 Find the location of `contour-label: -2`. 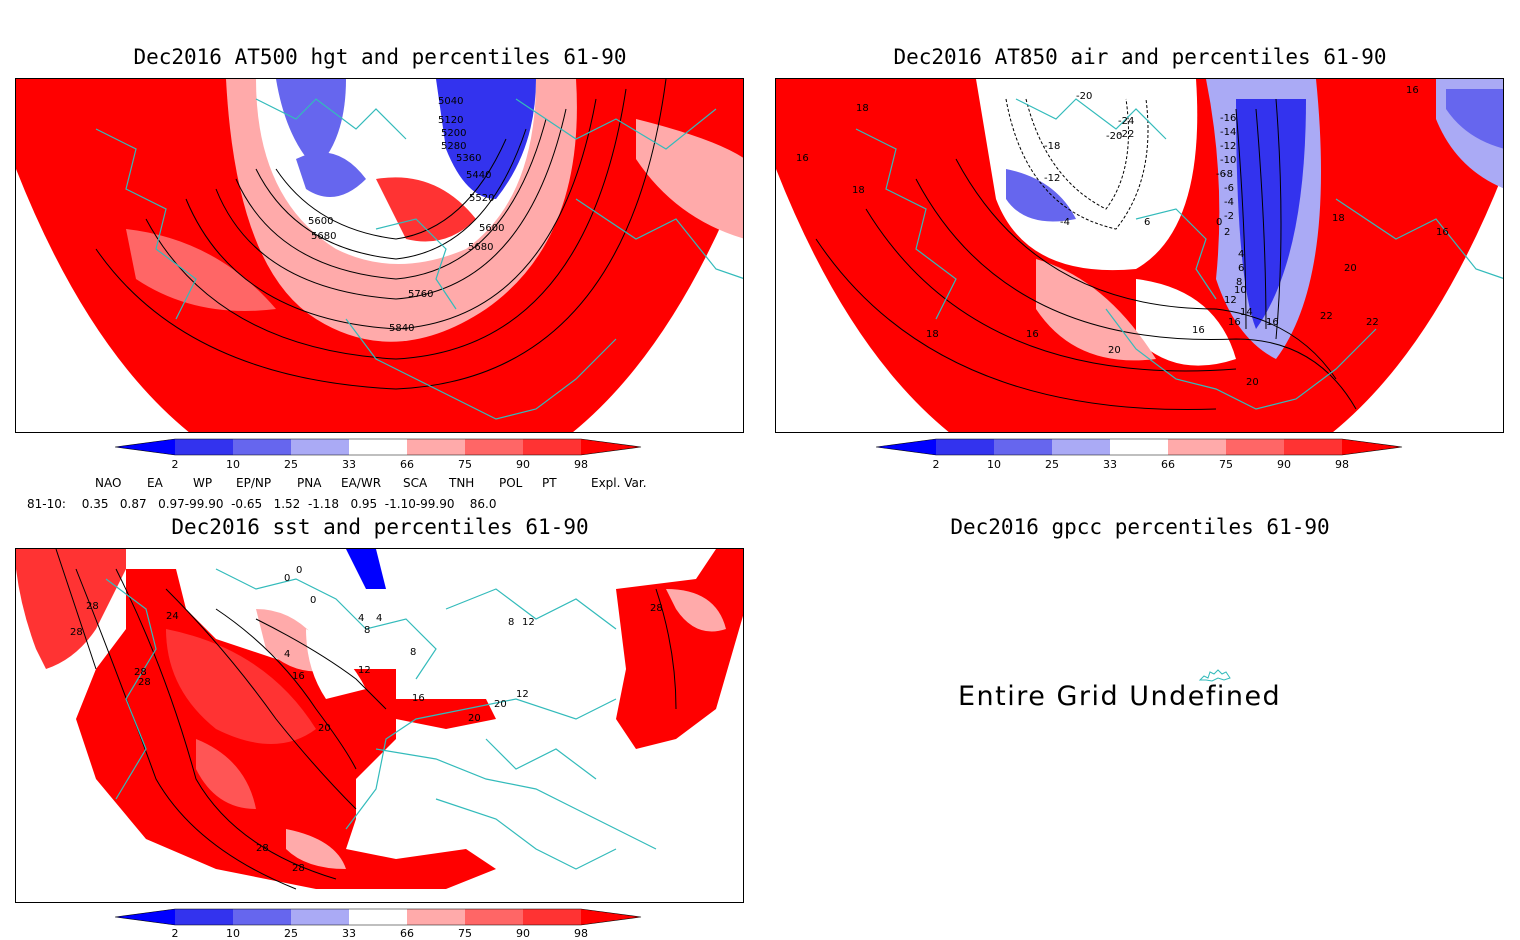

contour-label: -2 is located at coordinates (1229, 216).